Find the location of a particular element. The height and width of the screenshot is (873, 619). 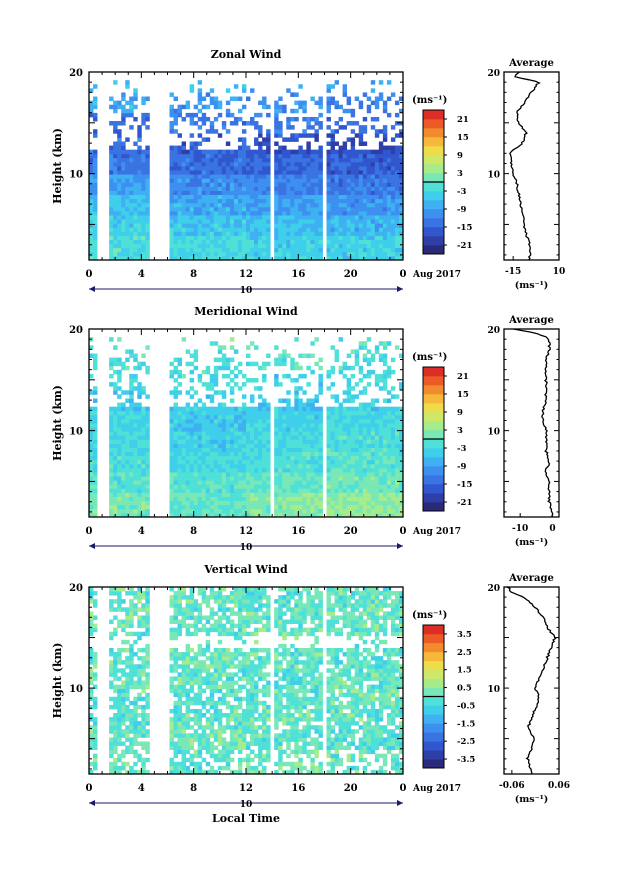

y-axis-label: Height (km) is located at coordinates (57, 166).